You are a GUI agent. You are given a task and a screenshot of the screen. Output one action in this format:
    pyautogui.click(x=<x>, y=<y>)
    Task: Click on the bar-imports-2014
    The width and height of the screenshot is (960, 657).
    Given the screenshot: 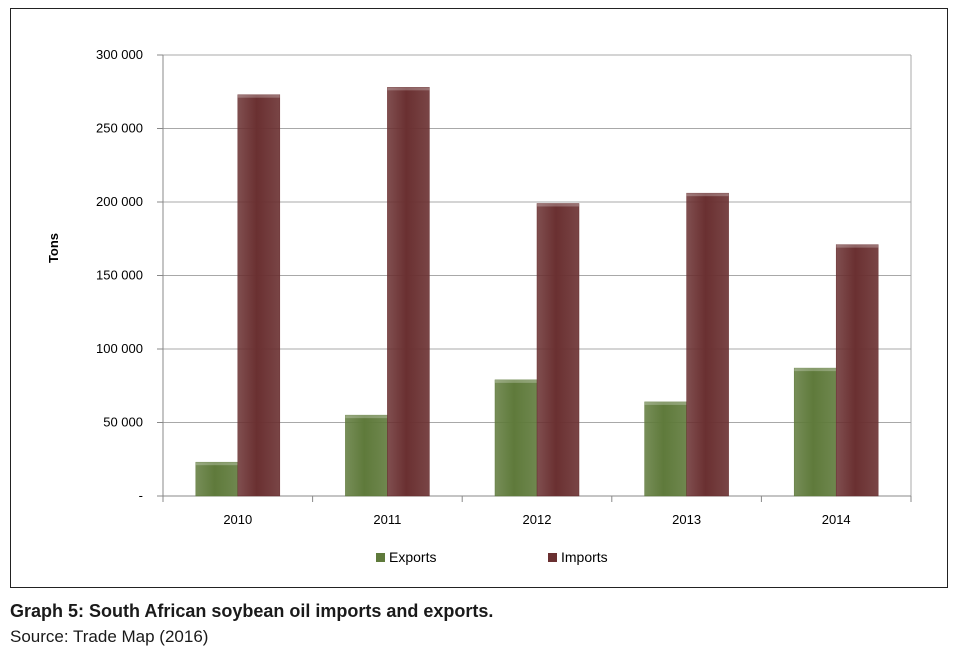 What is the action you would take?
    pyautogui.click(x=857, y=370)
    